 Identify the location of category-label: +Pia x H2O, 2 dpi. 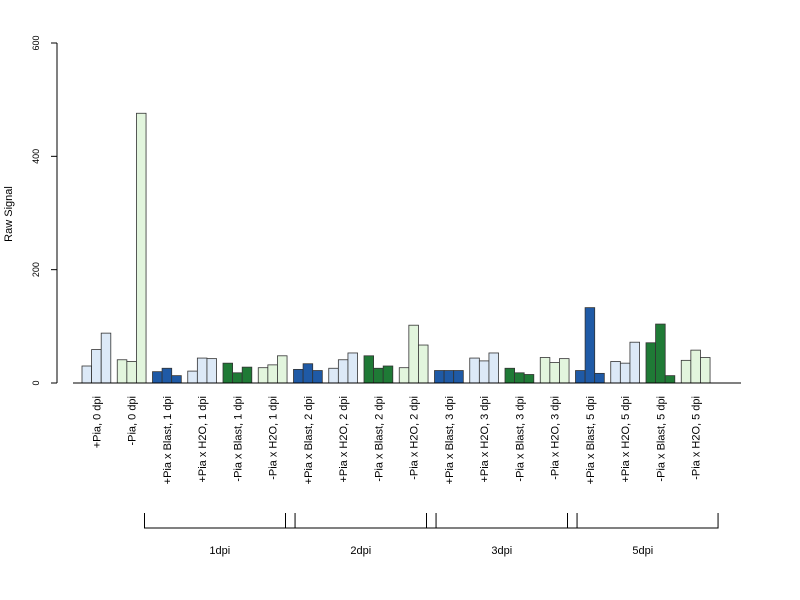
(344, 439).